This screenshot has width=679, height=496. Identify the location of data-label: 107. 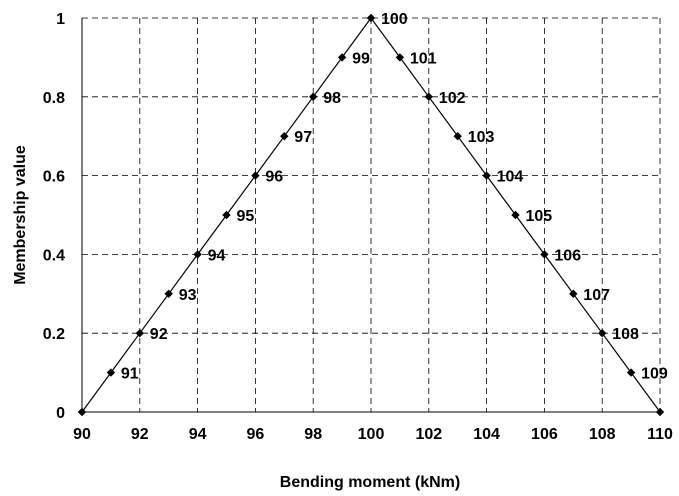
(596, 295).